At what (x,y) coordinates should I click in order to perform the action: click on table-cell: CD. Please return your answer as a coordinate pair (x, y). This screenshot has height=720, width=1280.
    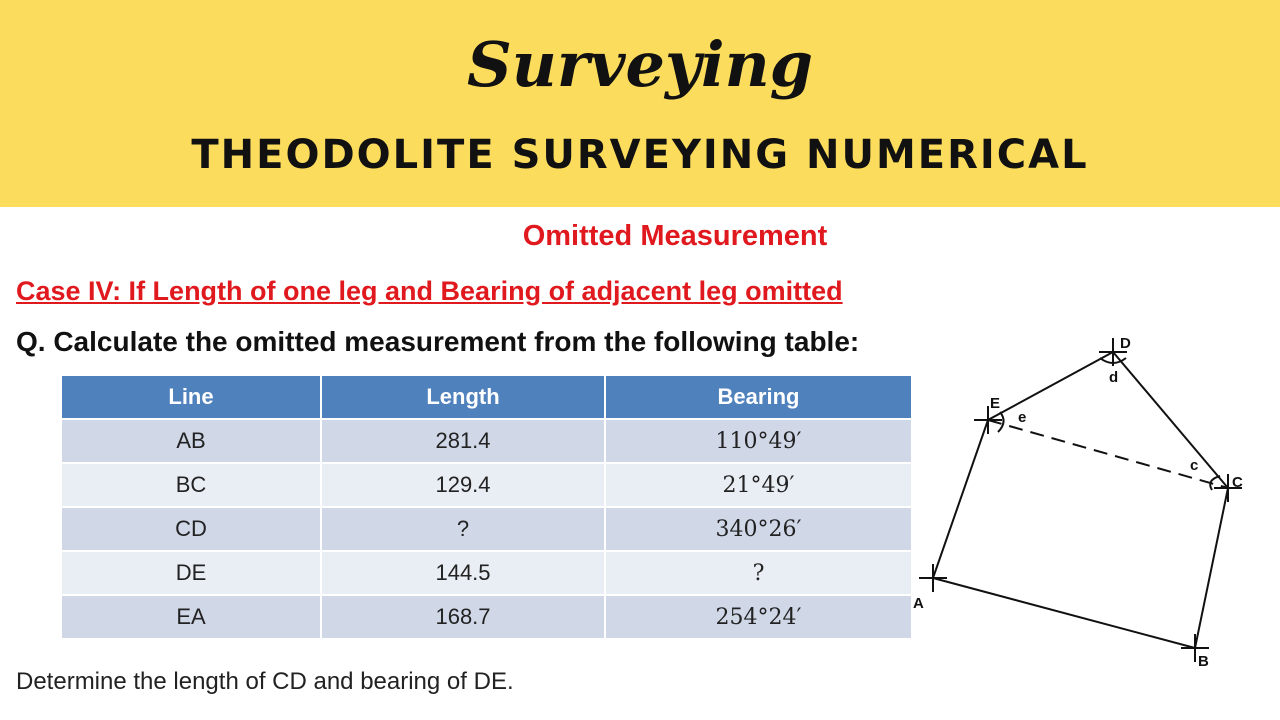
    Looking at the image, I should click on (191, 529).